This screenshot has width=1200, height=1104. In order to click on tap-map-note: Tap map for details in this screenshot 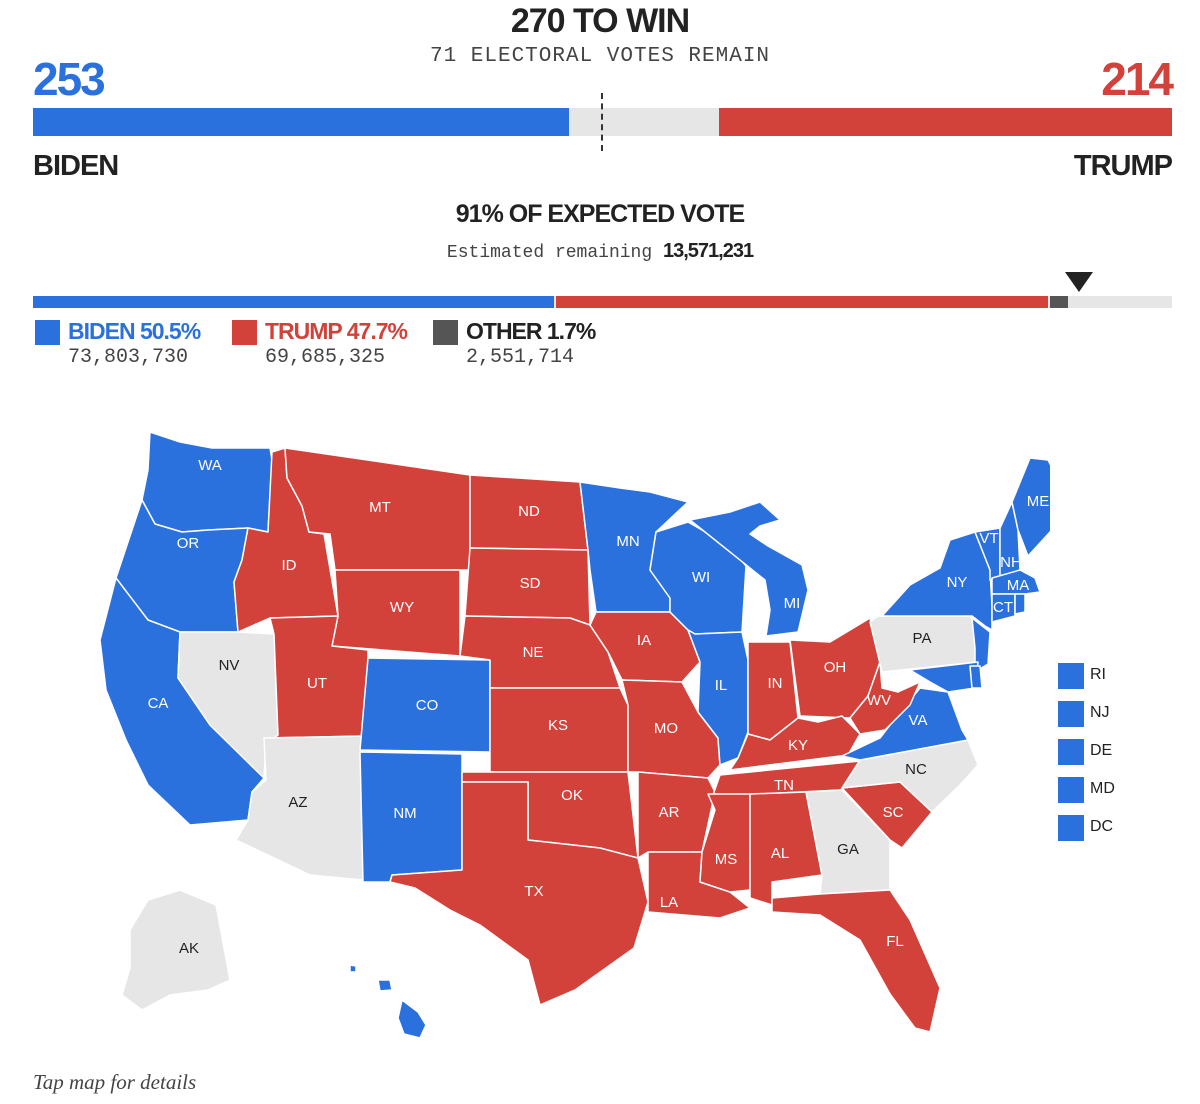, I will do `click(115, 1082)`.